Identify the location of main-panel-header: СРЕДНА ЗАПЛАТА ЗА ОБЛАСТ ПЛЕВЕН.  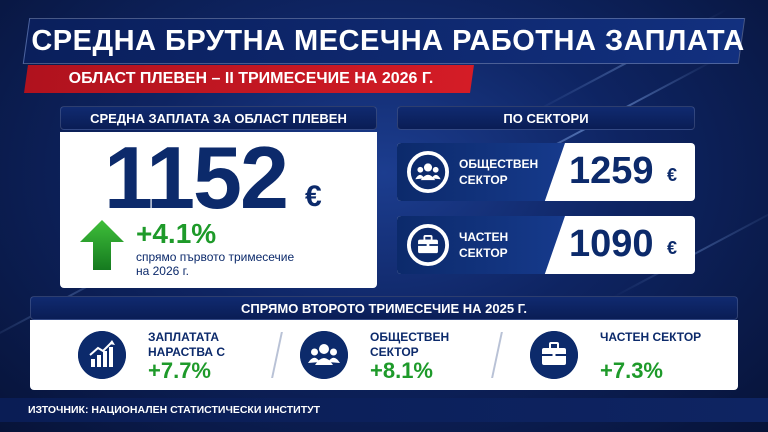
(218, 118).